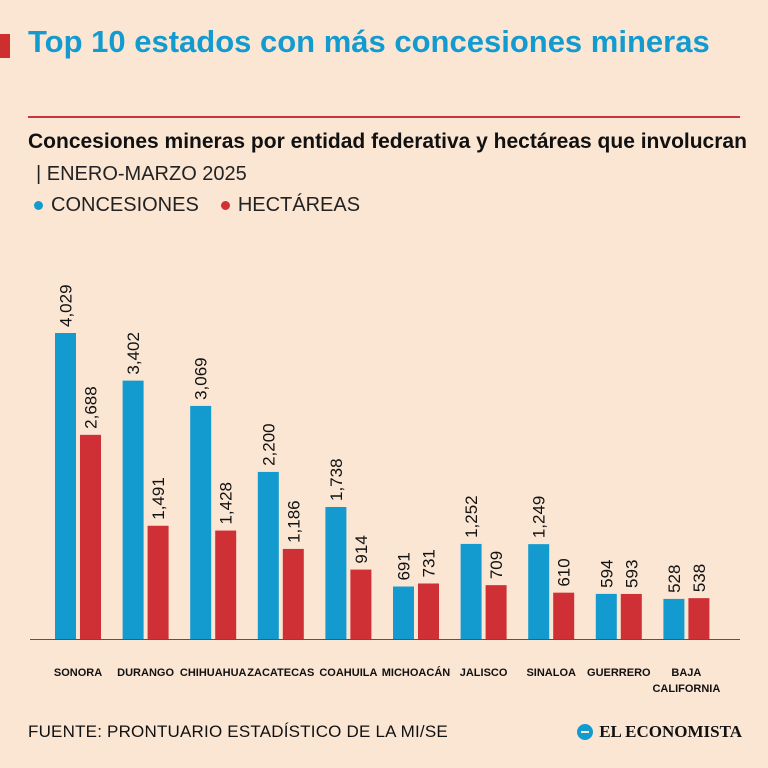  I want to click on category-label: SINALOA, so click(551, 673).